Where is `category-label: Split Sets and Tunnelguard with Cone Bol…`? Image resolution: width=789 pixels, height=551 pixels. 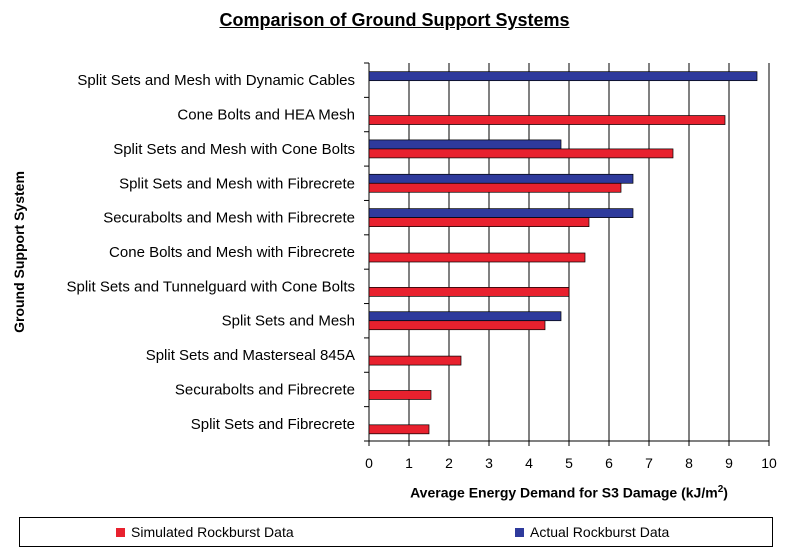
category-label: Split Sets and Tunnelguard with Cone Bol… is located at coordinates (210, 286).